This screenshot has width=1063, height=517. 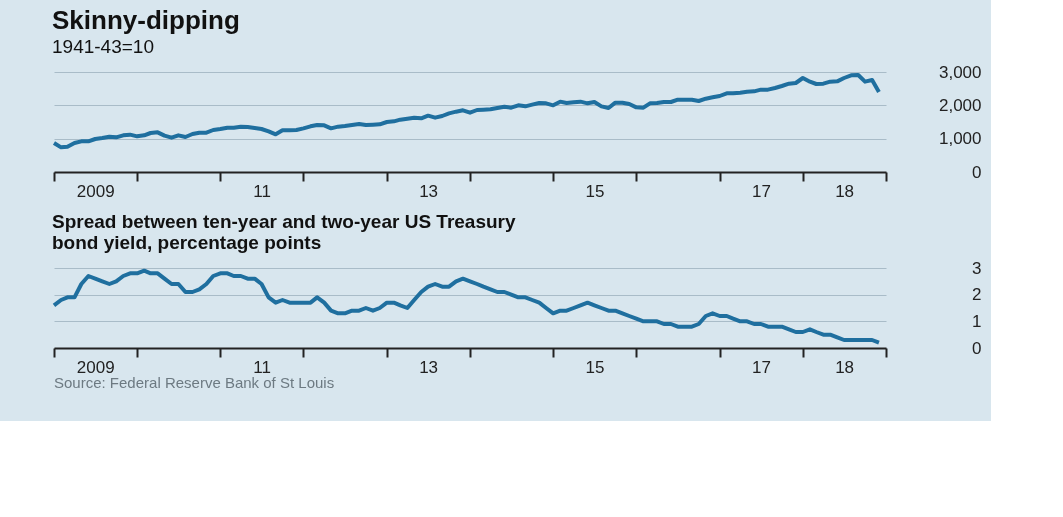 What do you see at coordinates (977, 268) in the screenshot?
I see `y-tick-label: 3` at bounding box center [977, 268].